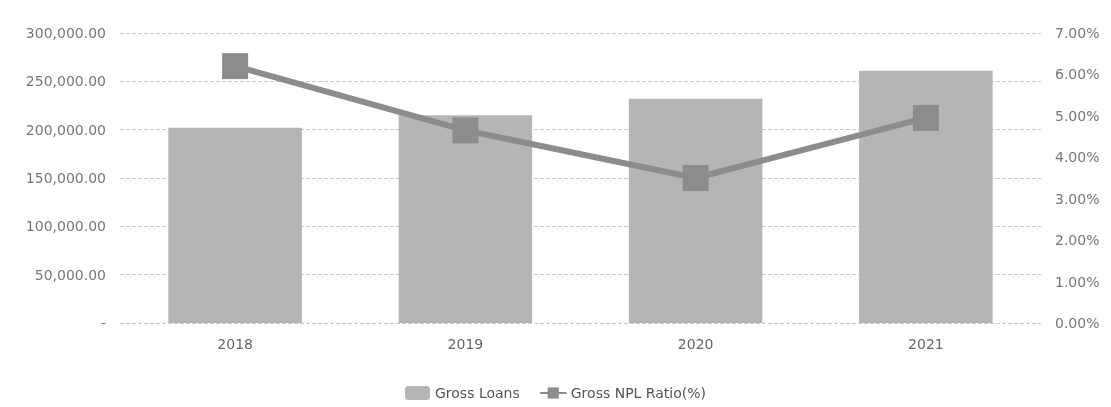  What do you see at coordinates (1077, 323) in the screenshot?
I see `y2-tick-label: 0.00%` at bounding box center [1077, 323].